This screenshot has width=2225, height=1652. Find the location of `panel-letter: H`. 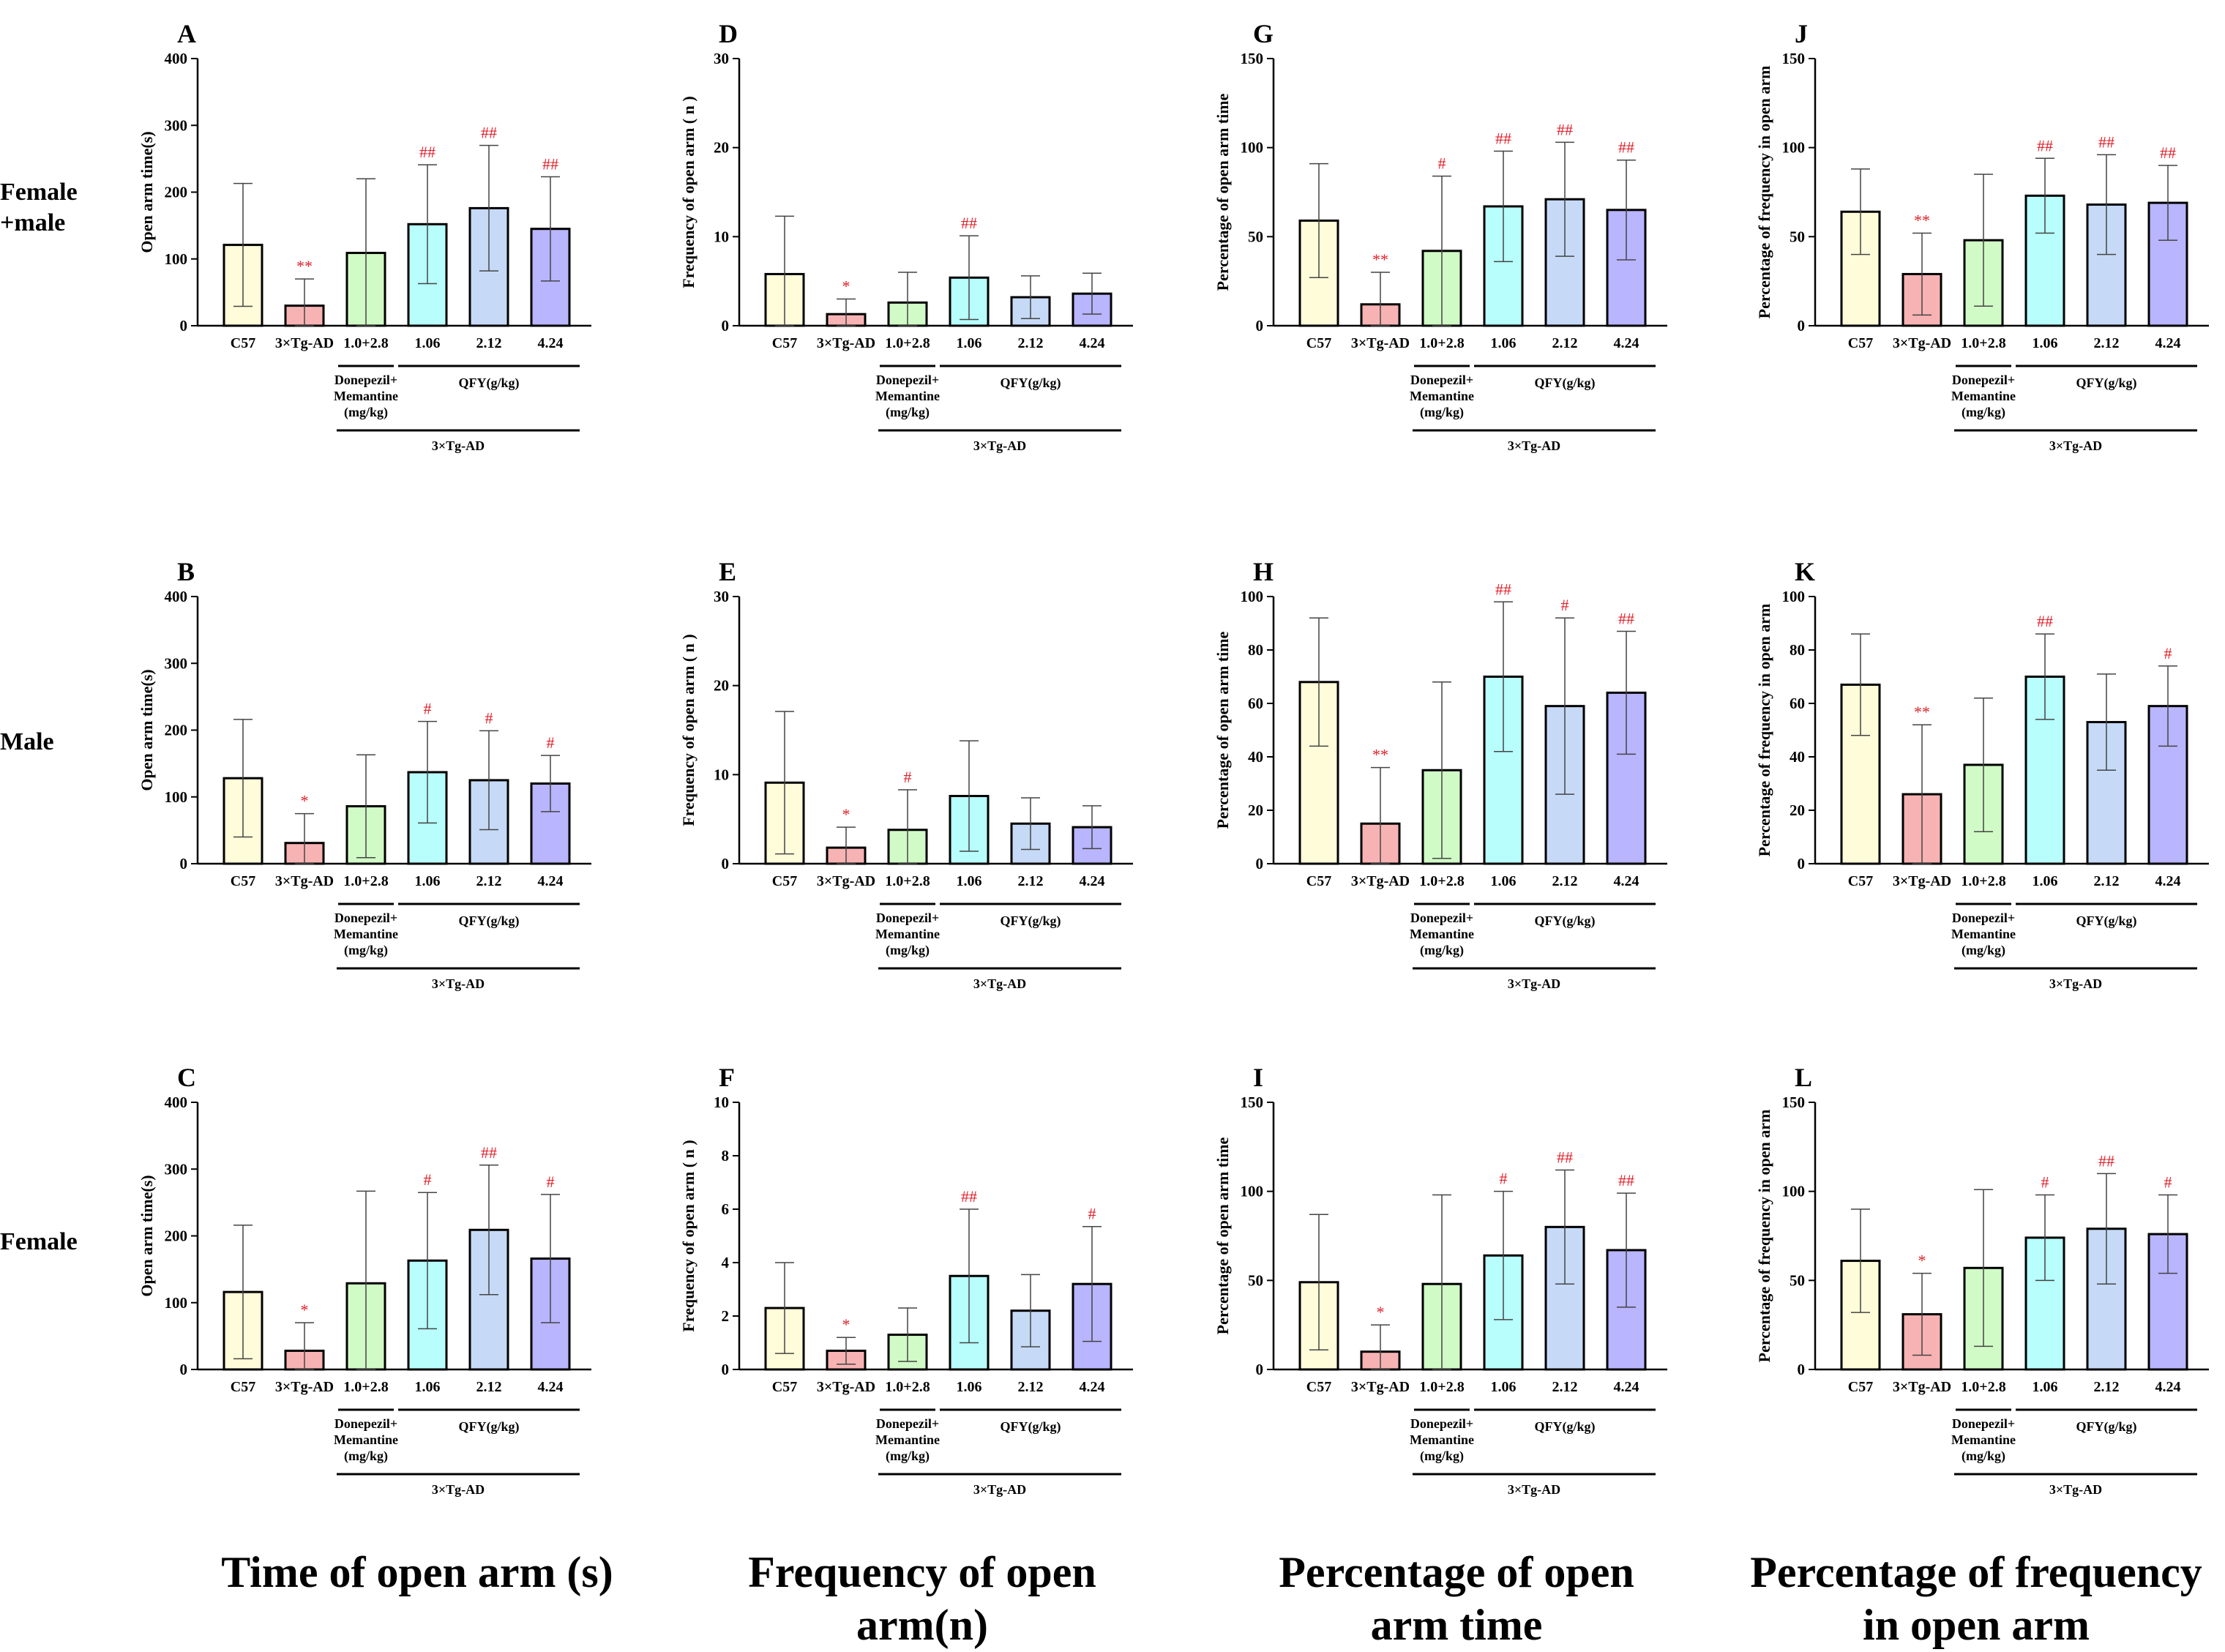

panel-letter: H is located at coordinates (1264, 571).